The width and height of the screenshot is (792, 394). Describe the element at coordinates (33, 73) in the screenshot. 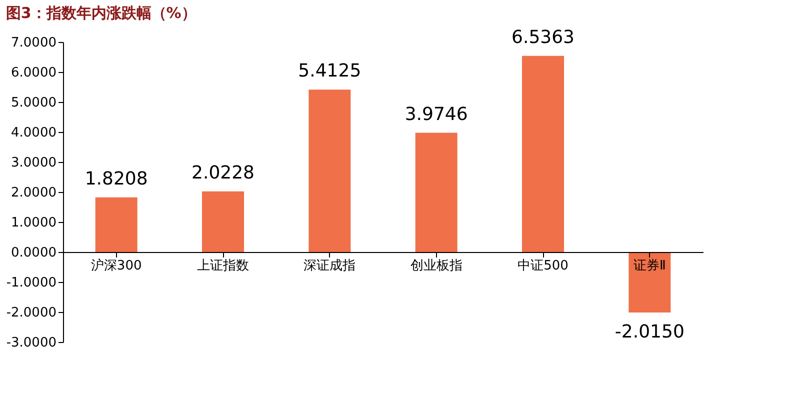

I see `y-tick-label: 6.0000` at that location.